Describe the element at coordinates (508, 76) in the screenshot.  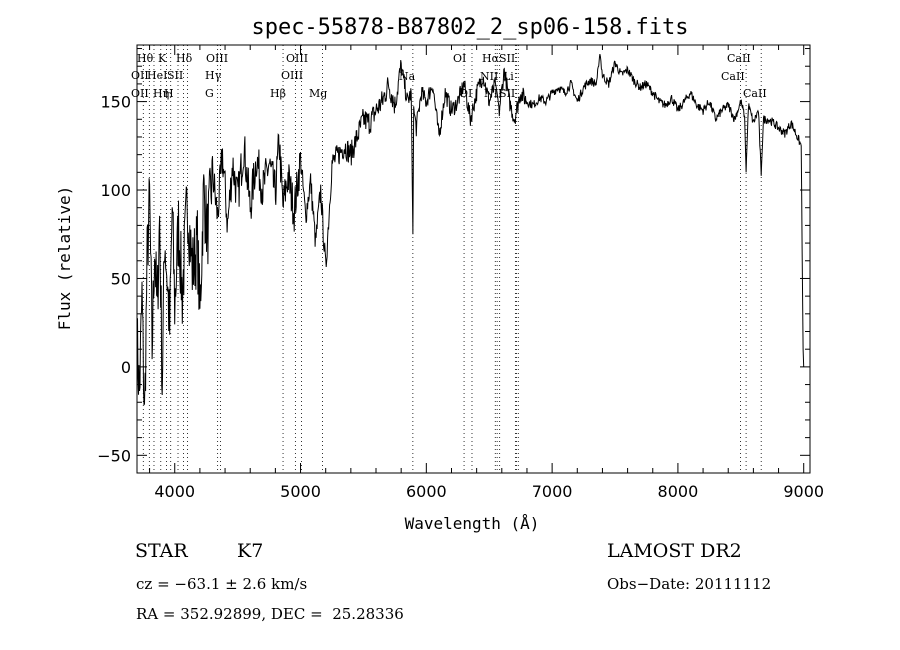
I see `annotation-label: Li` at that location.